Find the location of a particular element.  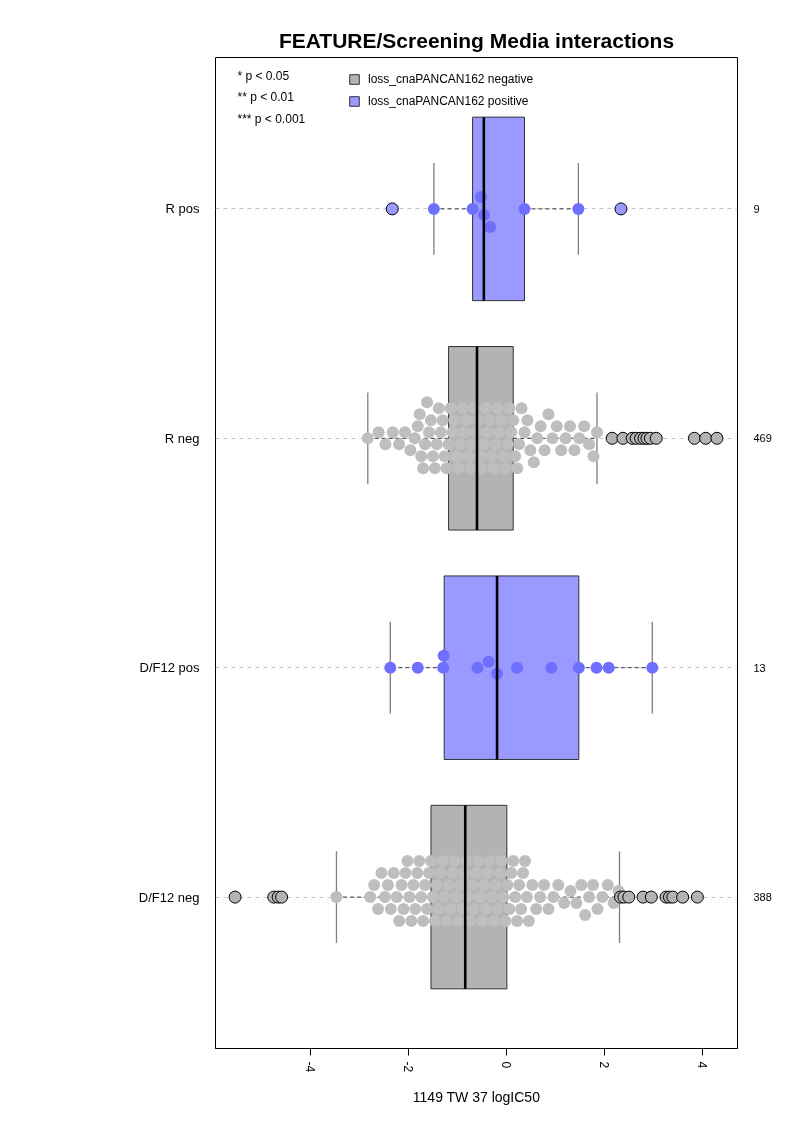

x-tick-label: 0 is located at coordinates (506, 1065).